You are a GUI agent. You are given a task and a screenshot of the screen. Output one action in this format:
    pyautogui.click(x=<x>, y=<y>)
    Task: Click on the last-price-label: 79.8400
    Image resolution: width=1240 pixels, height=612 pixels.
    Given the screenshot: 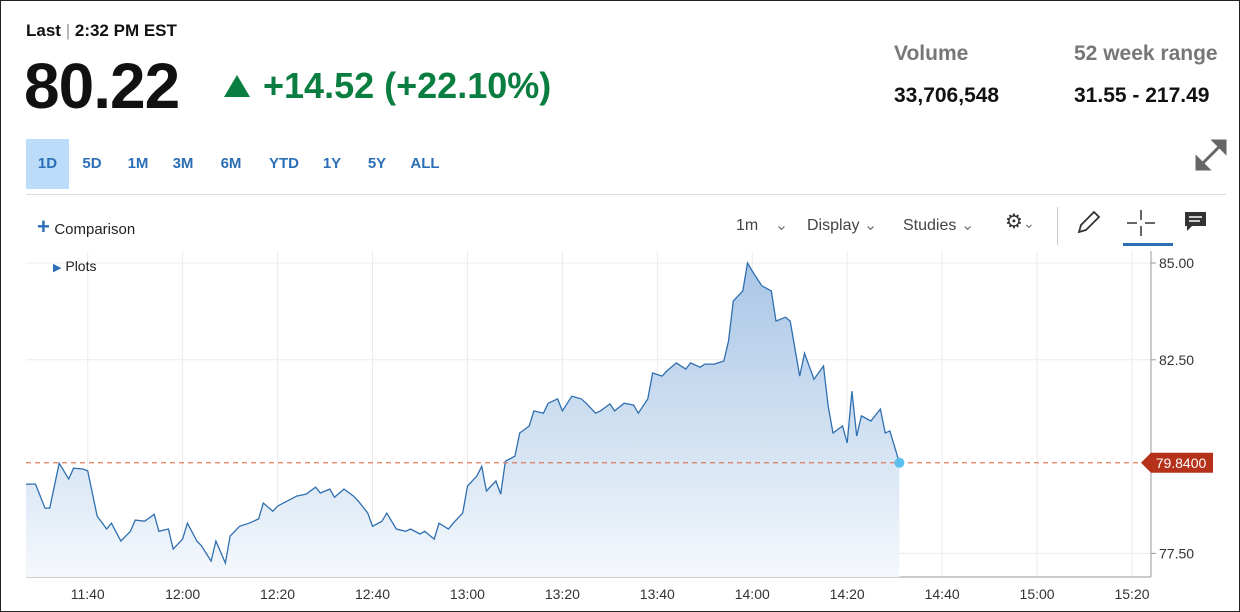 What is the action you would take?
    pyautogui.click(x=1181, y=463)
    